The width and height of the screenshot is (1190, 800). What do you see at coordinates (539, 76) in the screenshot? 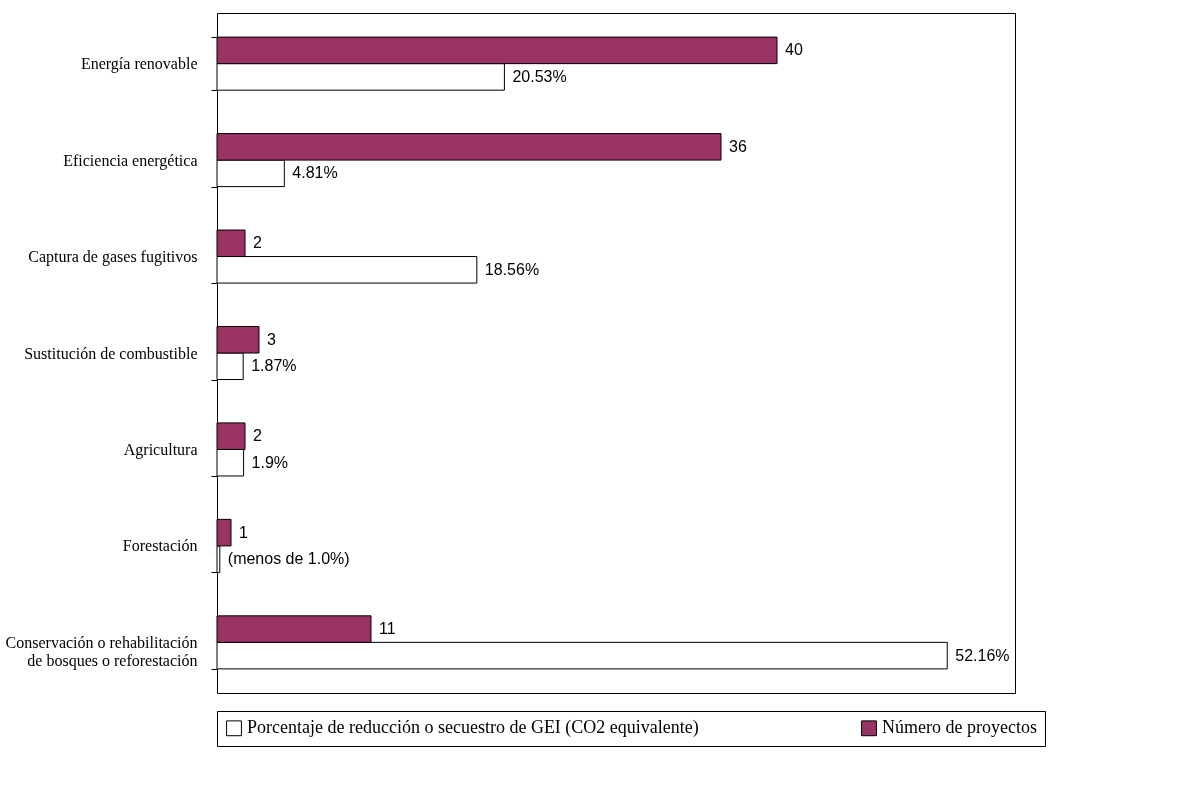
I see `data-label: 20.53%` at bounding box center [539, 76].